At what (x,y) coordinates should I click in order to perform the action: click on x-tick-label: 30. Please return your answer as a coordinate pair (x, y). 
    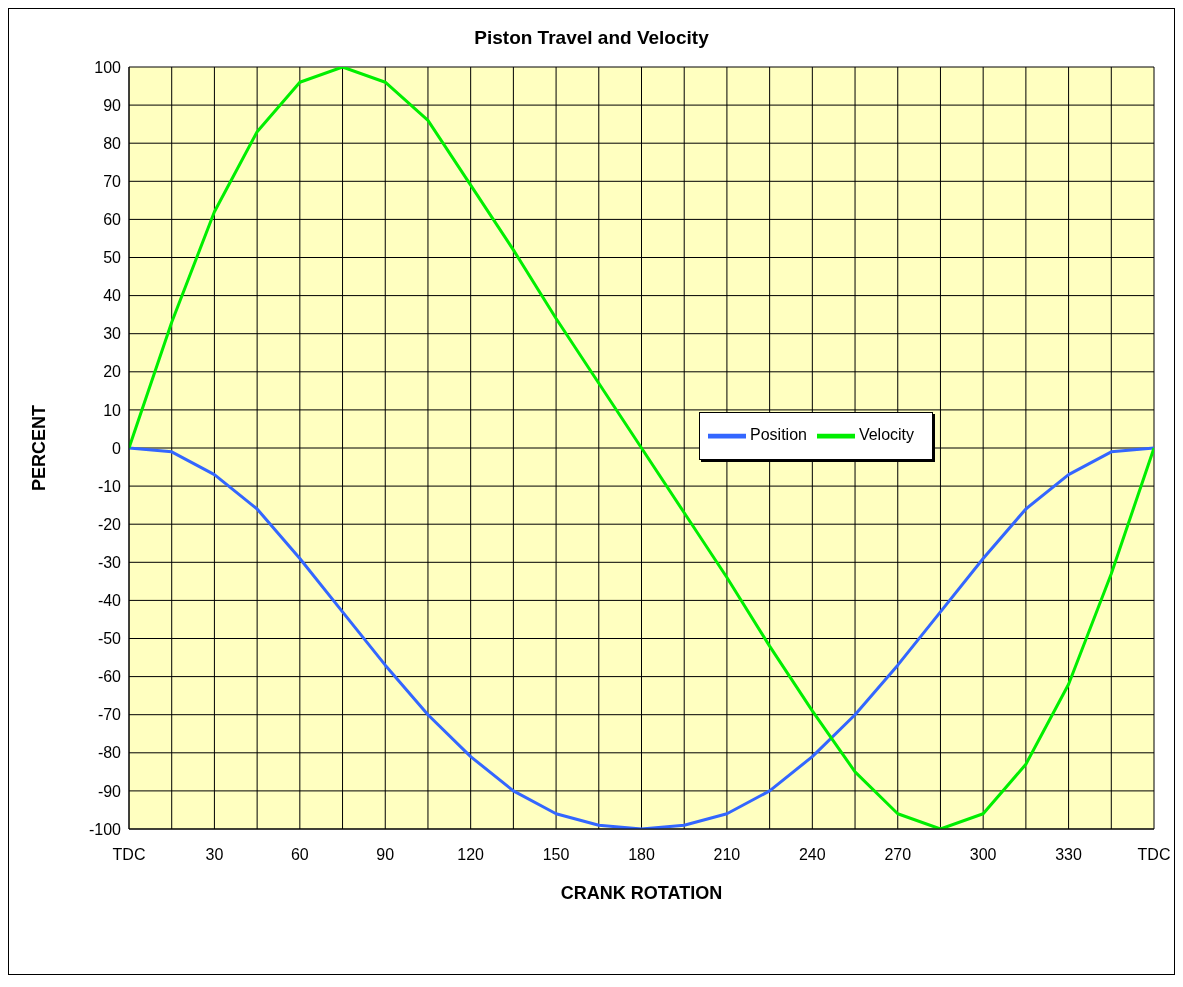
    Looking at the image, I should click on (214, 855).